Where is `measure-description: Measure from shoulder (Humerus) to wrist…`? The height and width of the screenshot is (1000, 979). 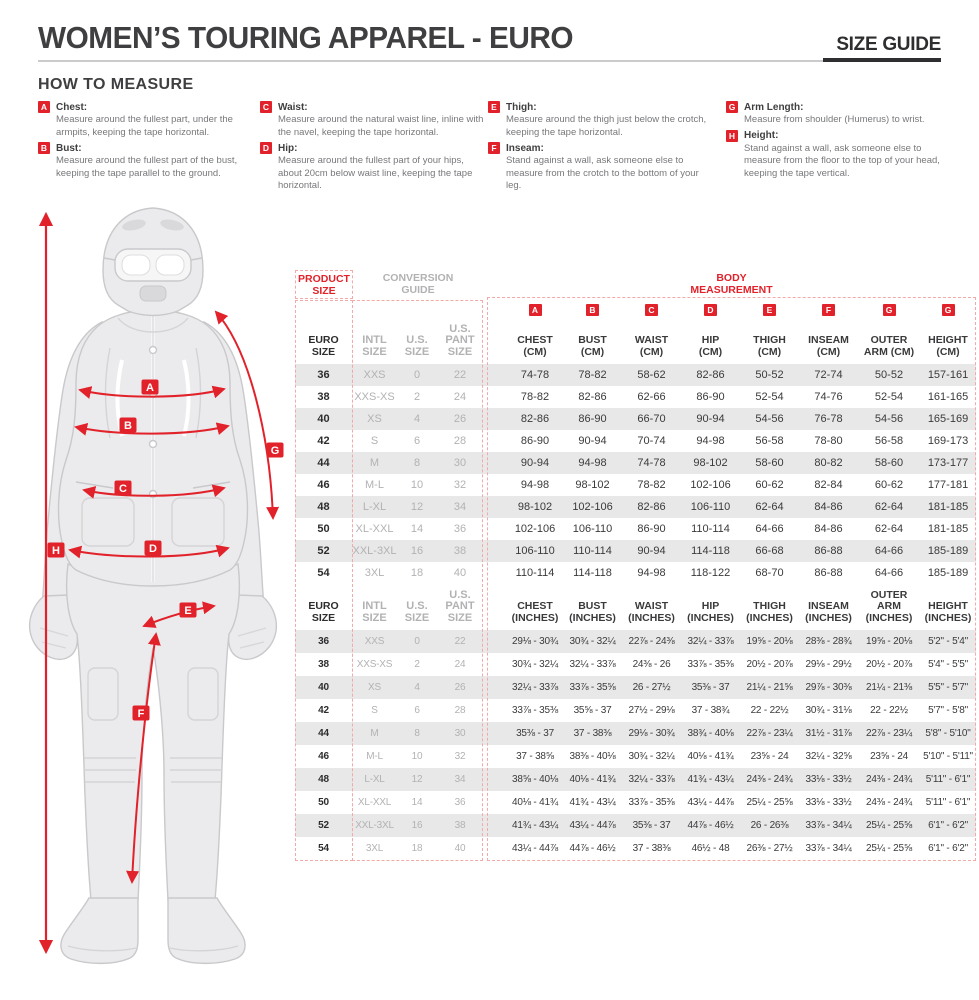
measure-description: Measure from shoulder (Humerus) to wrist… is located at coordinates (834, 119).